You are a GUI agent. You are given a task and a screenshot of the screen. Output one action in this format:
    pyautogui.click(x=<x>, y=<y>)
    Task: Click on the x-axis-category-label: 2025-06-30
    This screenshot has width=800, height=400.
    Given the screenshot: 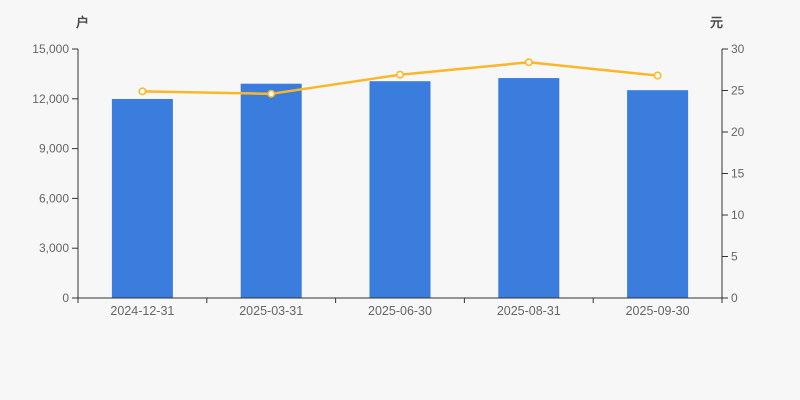 What is the action you would take?
    pyautogui.click(x=400, y=311)
    